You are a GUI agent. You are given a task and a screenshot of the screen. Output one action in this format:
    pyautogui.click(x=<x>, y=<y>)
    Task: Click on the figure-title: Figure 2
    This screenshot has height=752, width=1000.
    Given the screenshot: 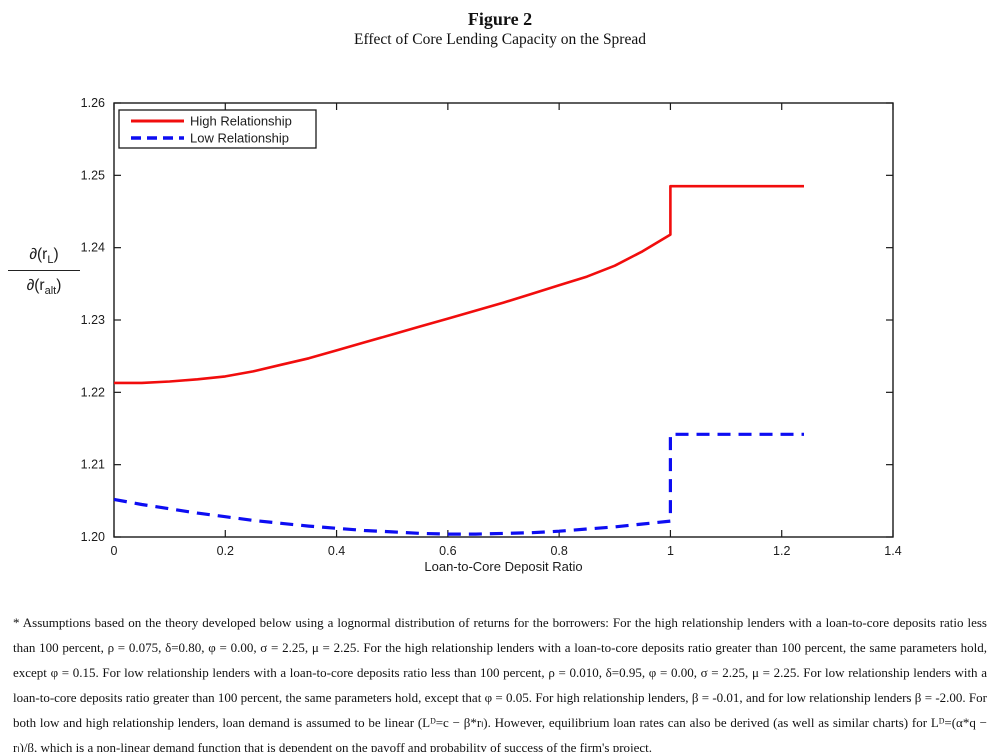 What is the action you would take?
    pyautogui.click(x=500, y=19)
    